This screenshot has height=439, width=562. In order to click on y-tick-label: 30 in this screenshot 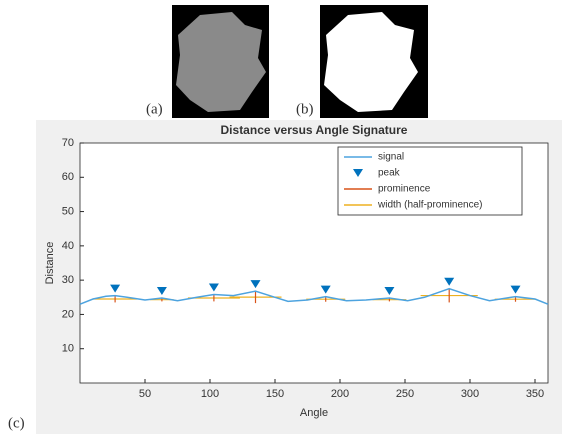, I will do `click(68, 280)`.